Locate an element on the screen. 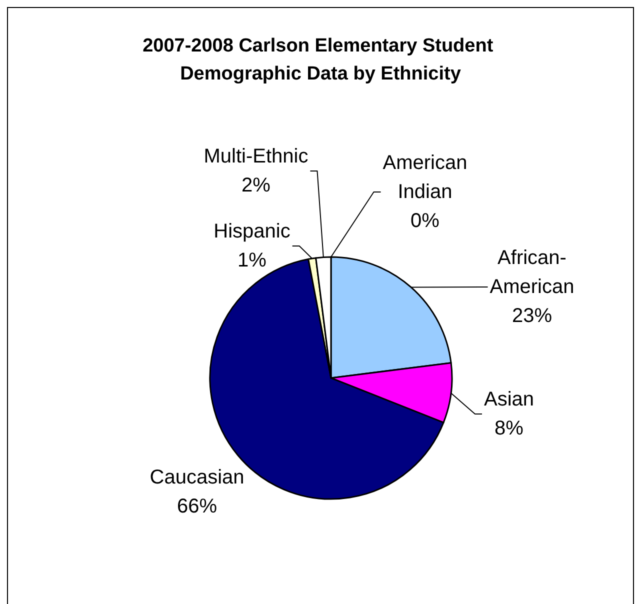 Image resolution: width=641 pixels, height=604 pixels. chart-title: 2007-2008 Carlson Elementary Student Demographic Data by Ethnicity is located at coordinates (320, 60).